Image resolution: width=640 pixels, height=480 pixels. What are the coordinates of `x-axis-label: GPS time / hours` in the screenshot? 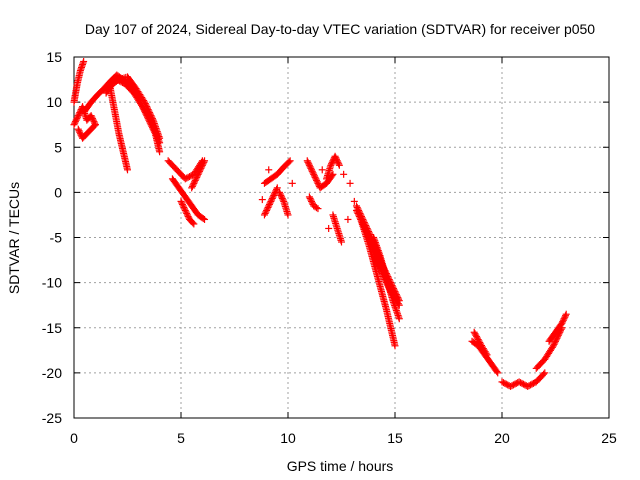 It's located at (340, 466).